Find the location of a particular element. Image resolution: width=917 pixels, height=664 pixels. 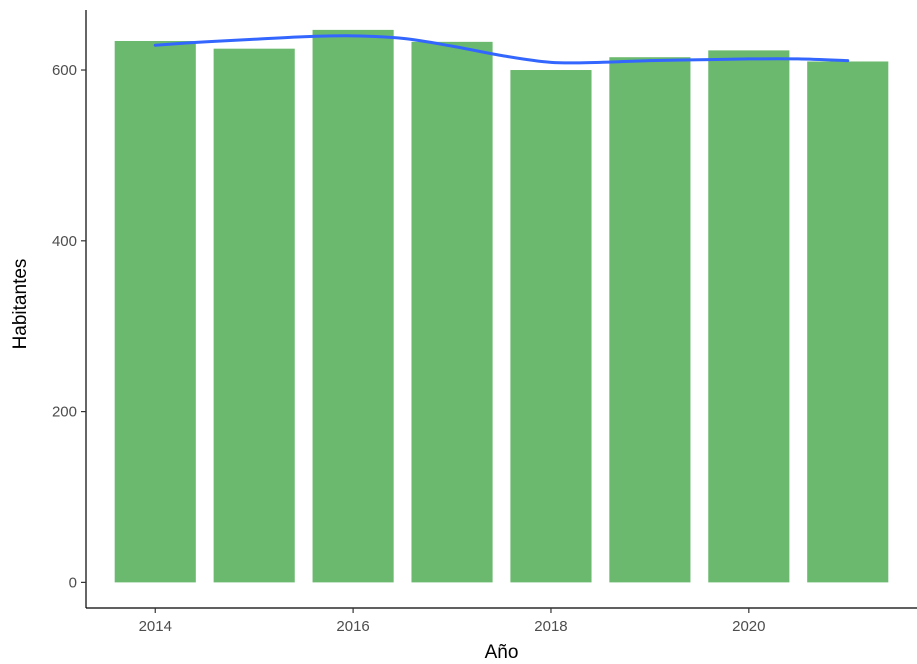

bar-2020 is located at coordinates (749, 316).